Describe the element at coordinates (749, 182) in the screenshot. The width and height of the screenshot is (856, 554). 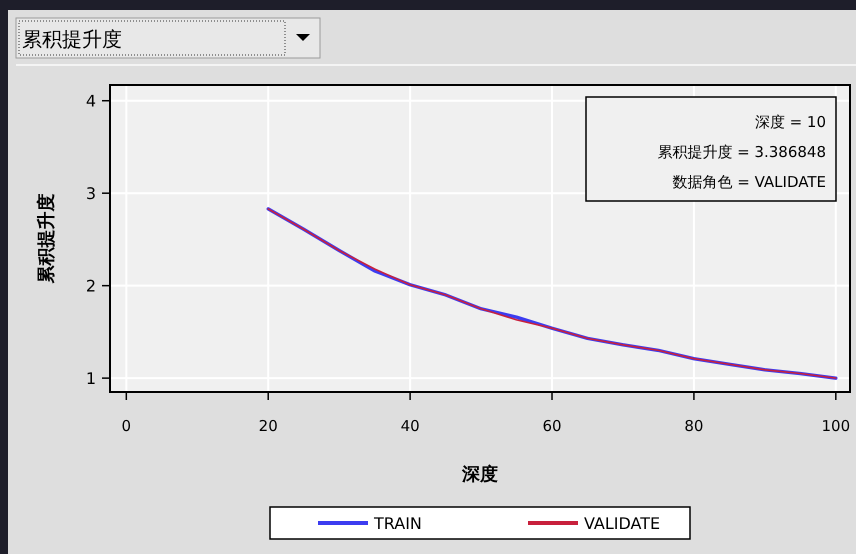
I see `annotation: 数据角色 = VALIDATE` at that location.